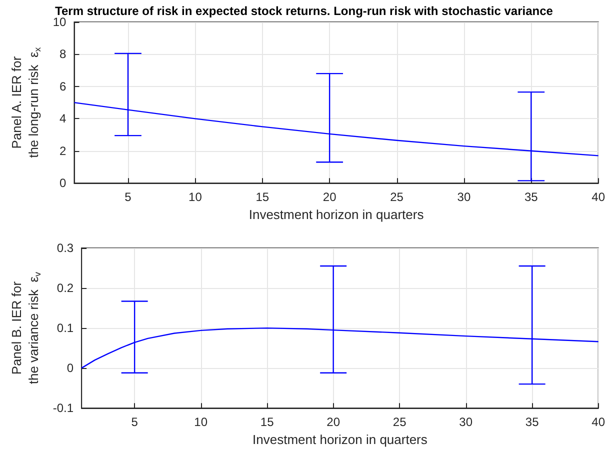  Describe the element at coordinates (304, 11) in the screenshot. I see `chart-title: Term structure of risk in expected stock returns. Long-run risk with stochastic variance` at that location.